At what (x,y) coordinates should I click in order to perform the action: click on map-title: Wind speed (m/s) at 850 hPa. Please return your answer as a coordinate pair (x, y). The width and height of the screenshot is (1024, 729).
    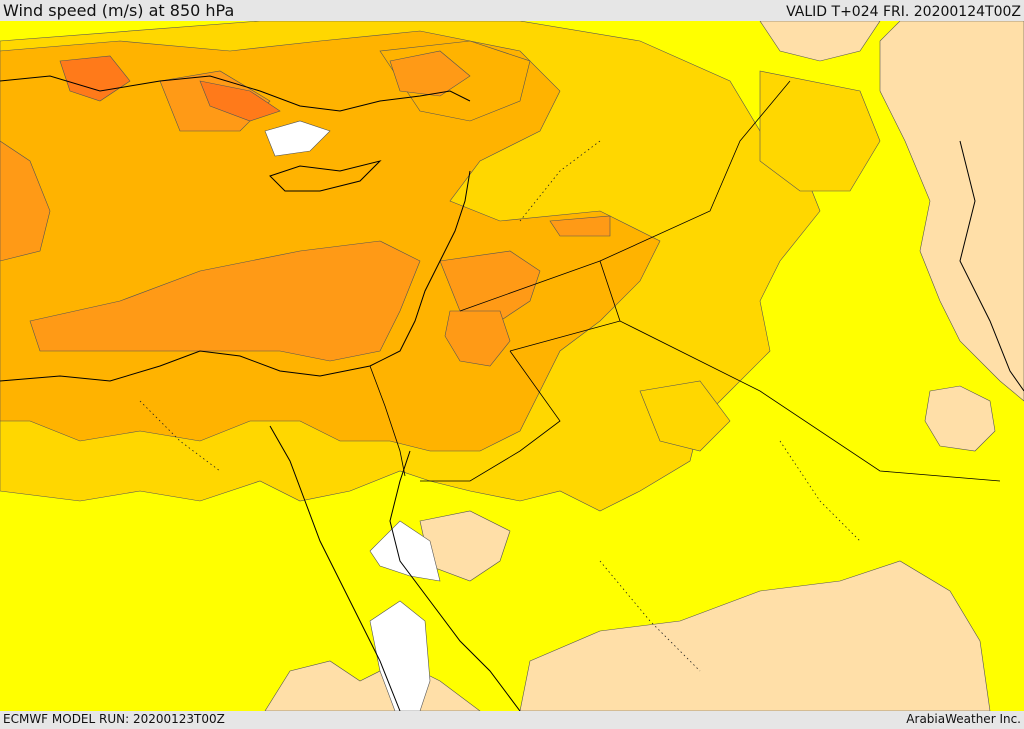
    Looking at the image, I should click on (119, 10).